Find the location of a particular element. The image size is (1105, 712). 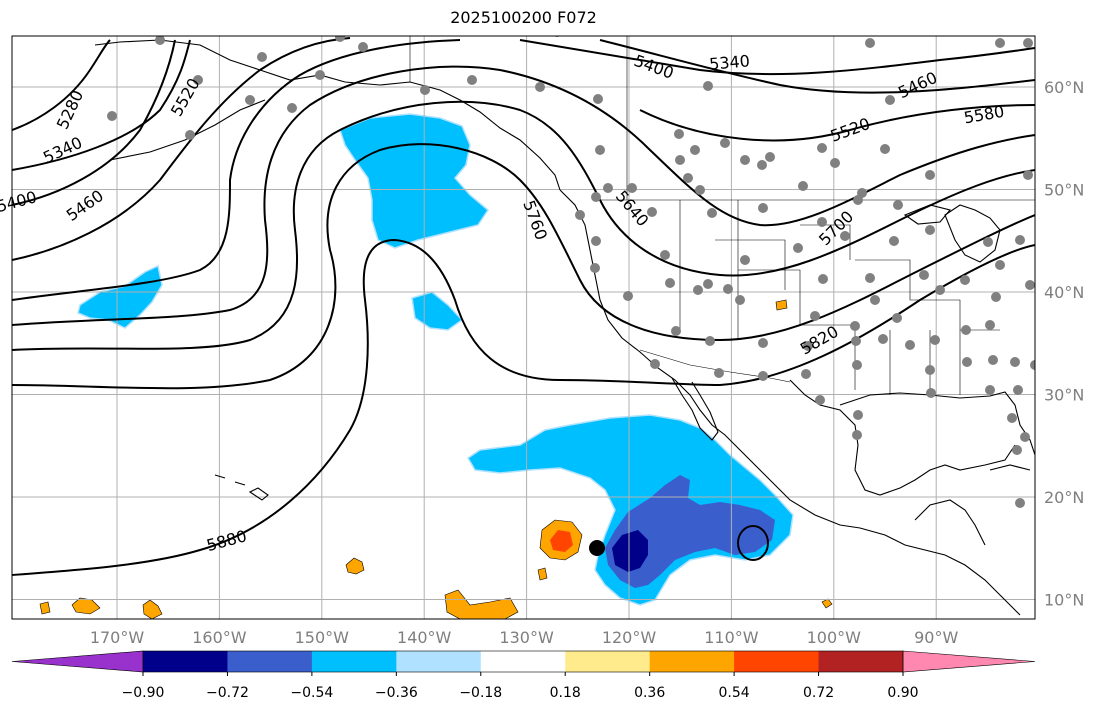

colorbar-tick-label: −0.72 is located at coordinates (227, 693).